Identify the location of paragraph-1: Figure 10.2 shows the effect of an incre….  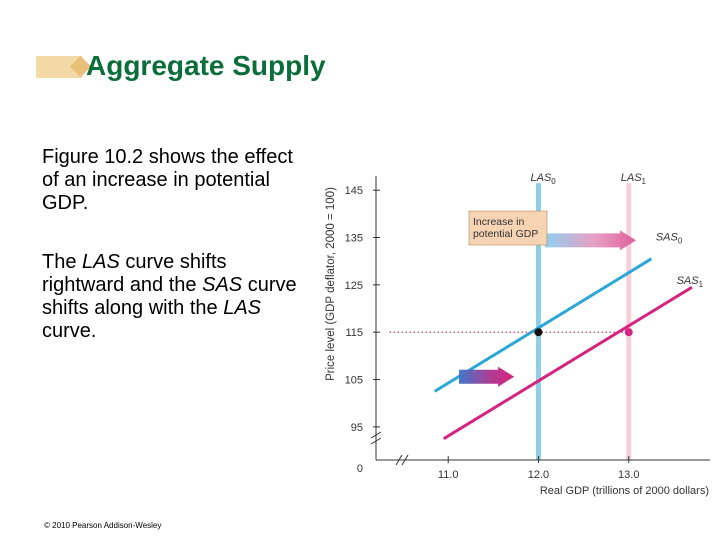
(167, 180).